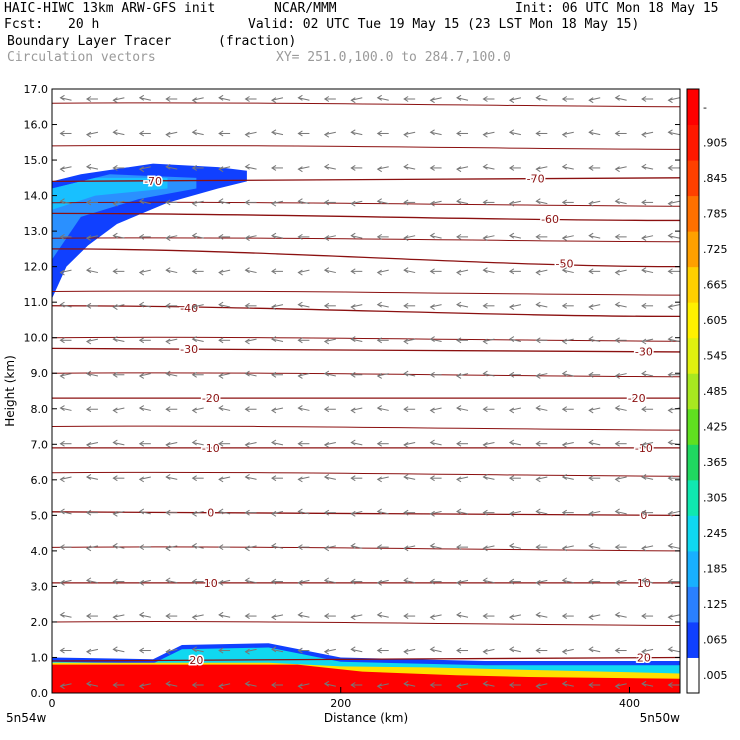  Describe the element at coordinates (52, 703) in the screenshot. I see `x-tick-label: 0` at that location.